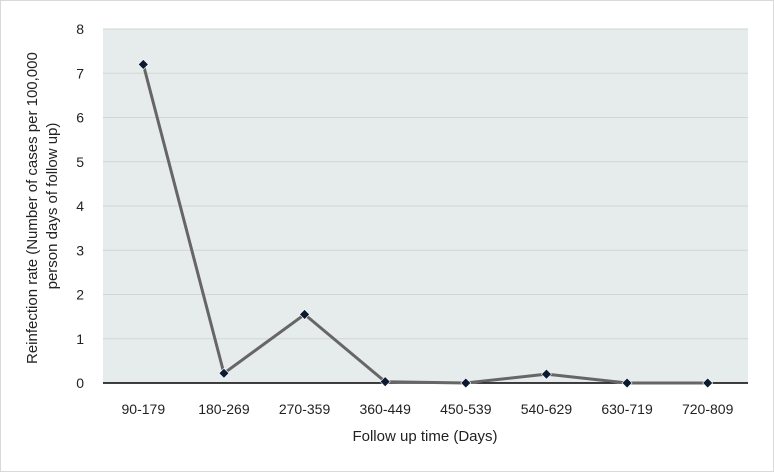 The height and width of the screenshot is (472, 774). Describe the element at coordinates (224, 409) in the screenshot. I see `x-tick-label: 180-269` at that location.